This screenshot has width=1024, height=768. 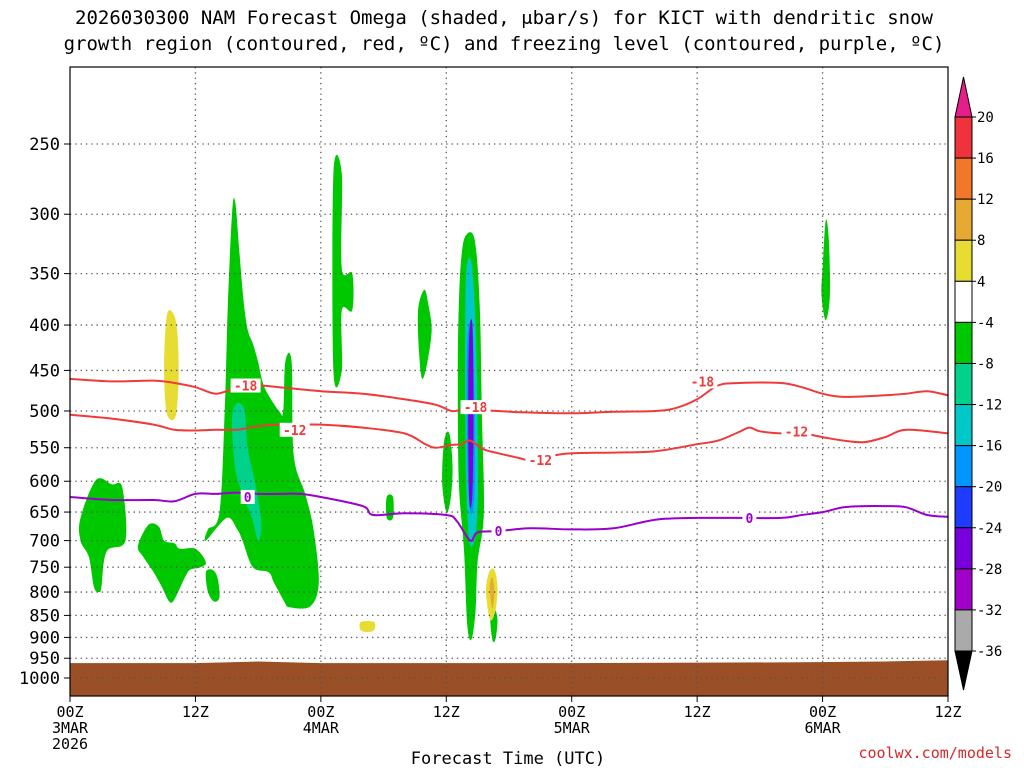 I want to click on x-tick-label-7-0: 12Z, so click(x=947, y=712).